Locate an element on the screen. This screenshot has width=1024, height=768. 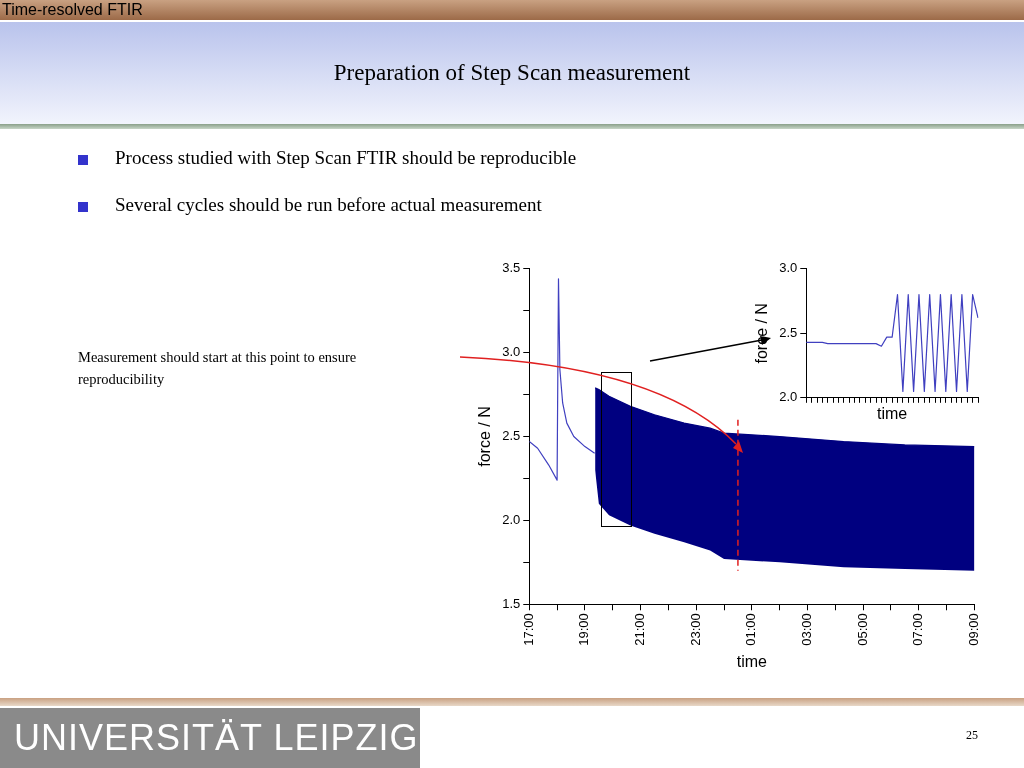
x-tick-label: 23:00 is located at coordinates (695, 629).